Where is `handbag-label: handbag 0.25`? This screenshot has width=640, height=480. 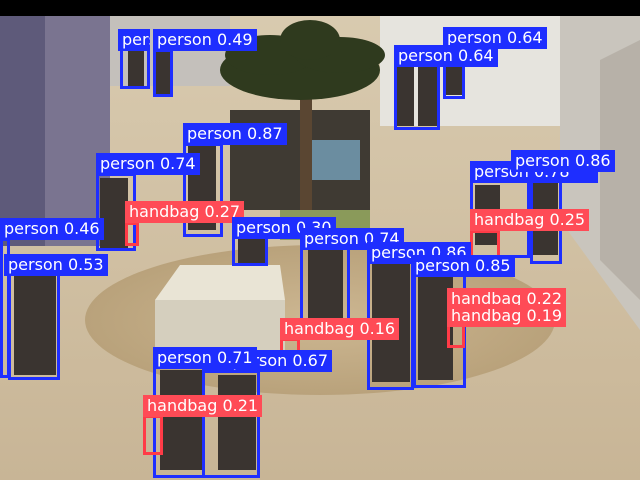
handbag-label: handbag 0.25 is located at coordinates (530, 220).